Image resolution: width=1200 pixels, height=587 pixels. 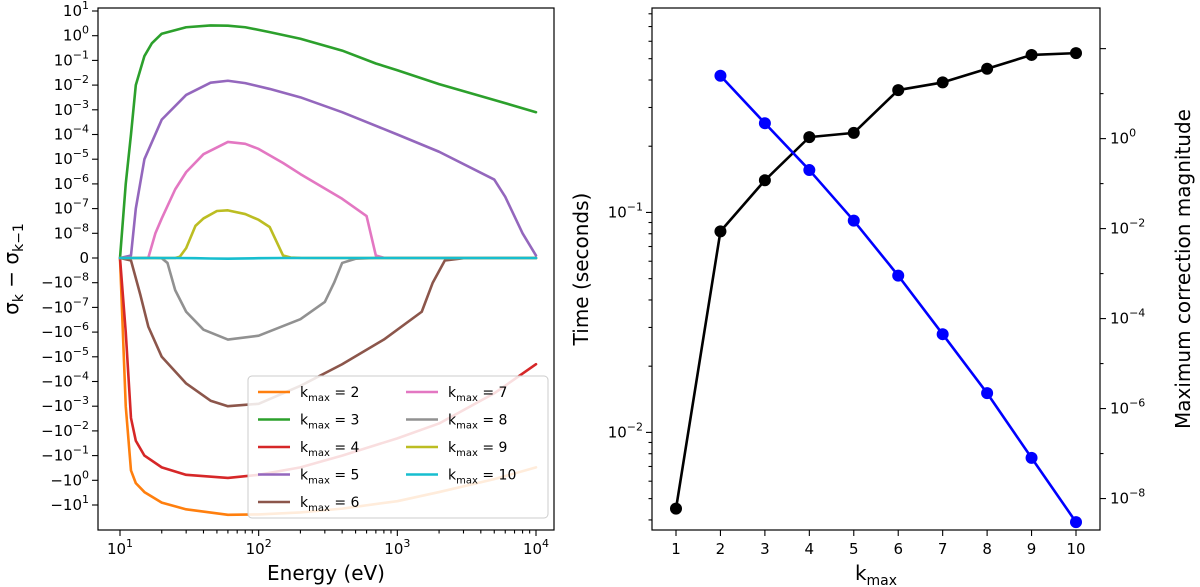 What do you see at coordinates (65, 281) in the screenshot?
I see `left-y-tick-label-11: −10−8` at bounding box center [65, 281].